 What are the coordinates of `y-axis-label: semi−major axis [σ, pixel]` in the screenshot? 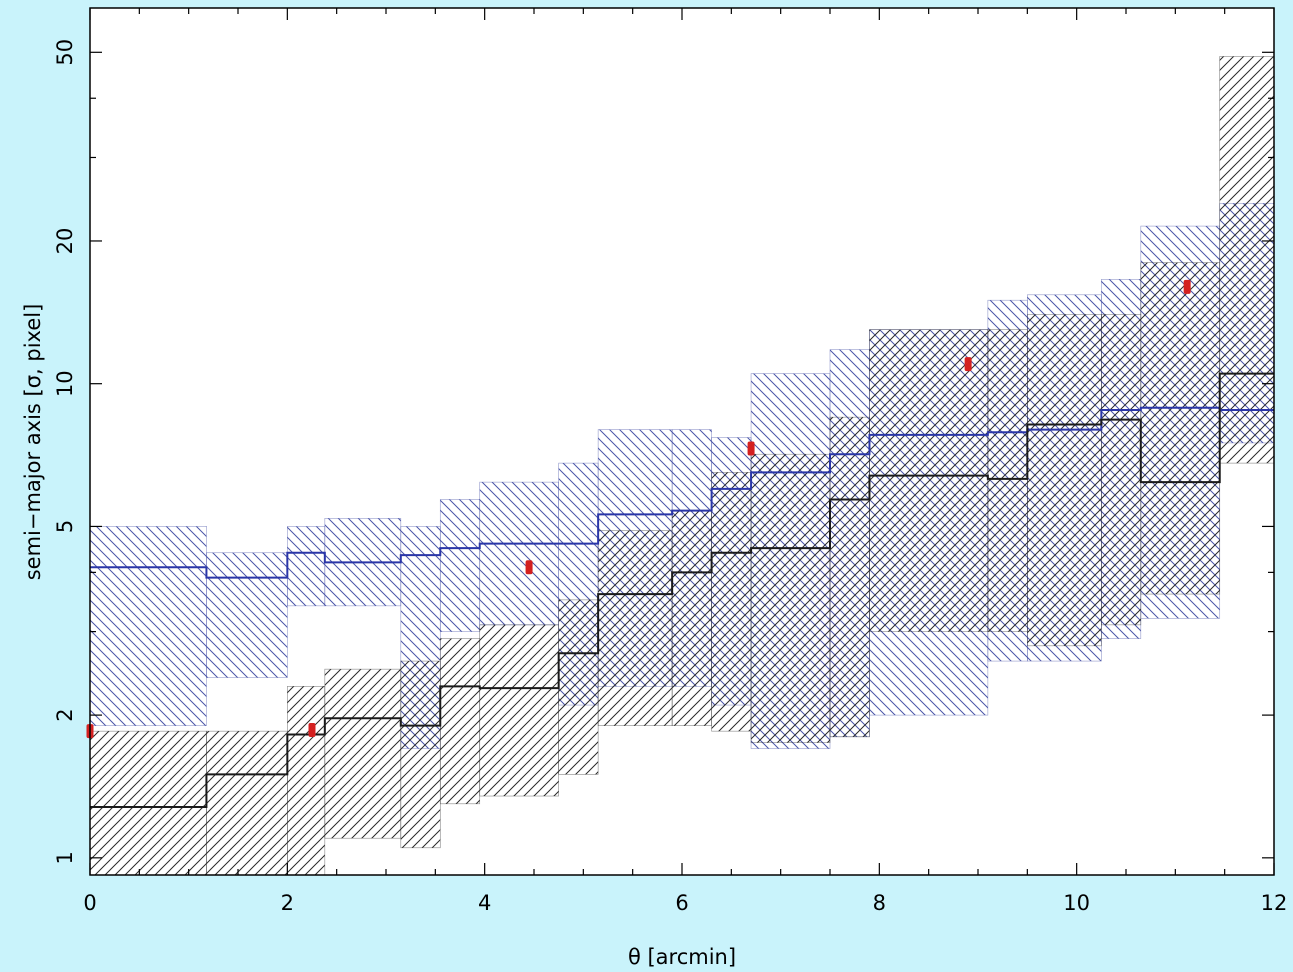 It's located at (33, 442).